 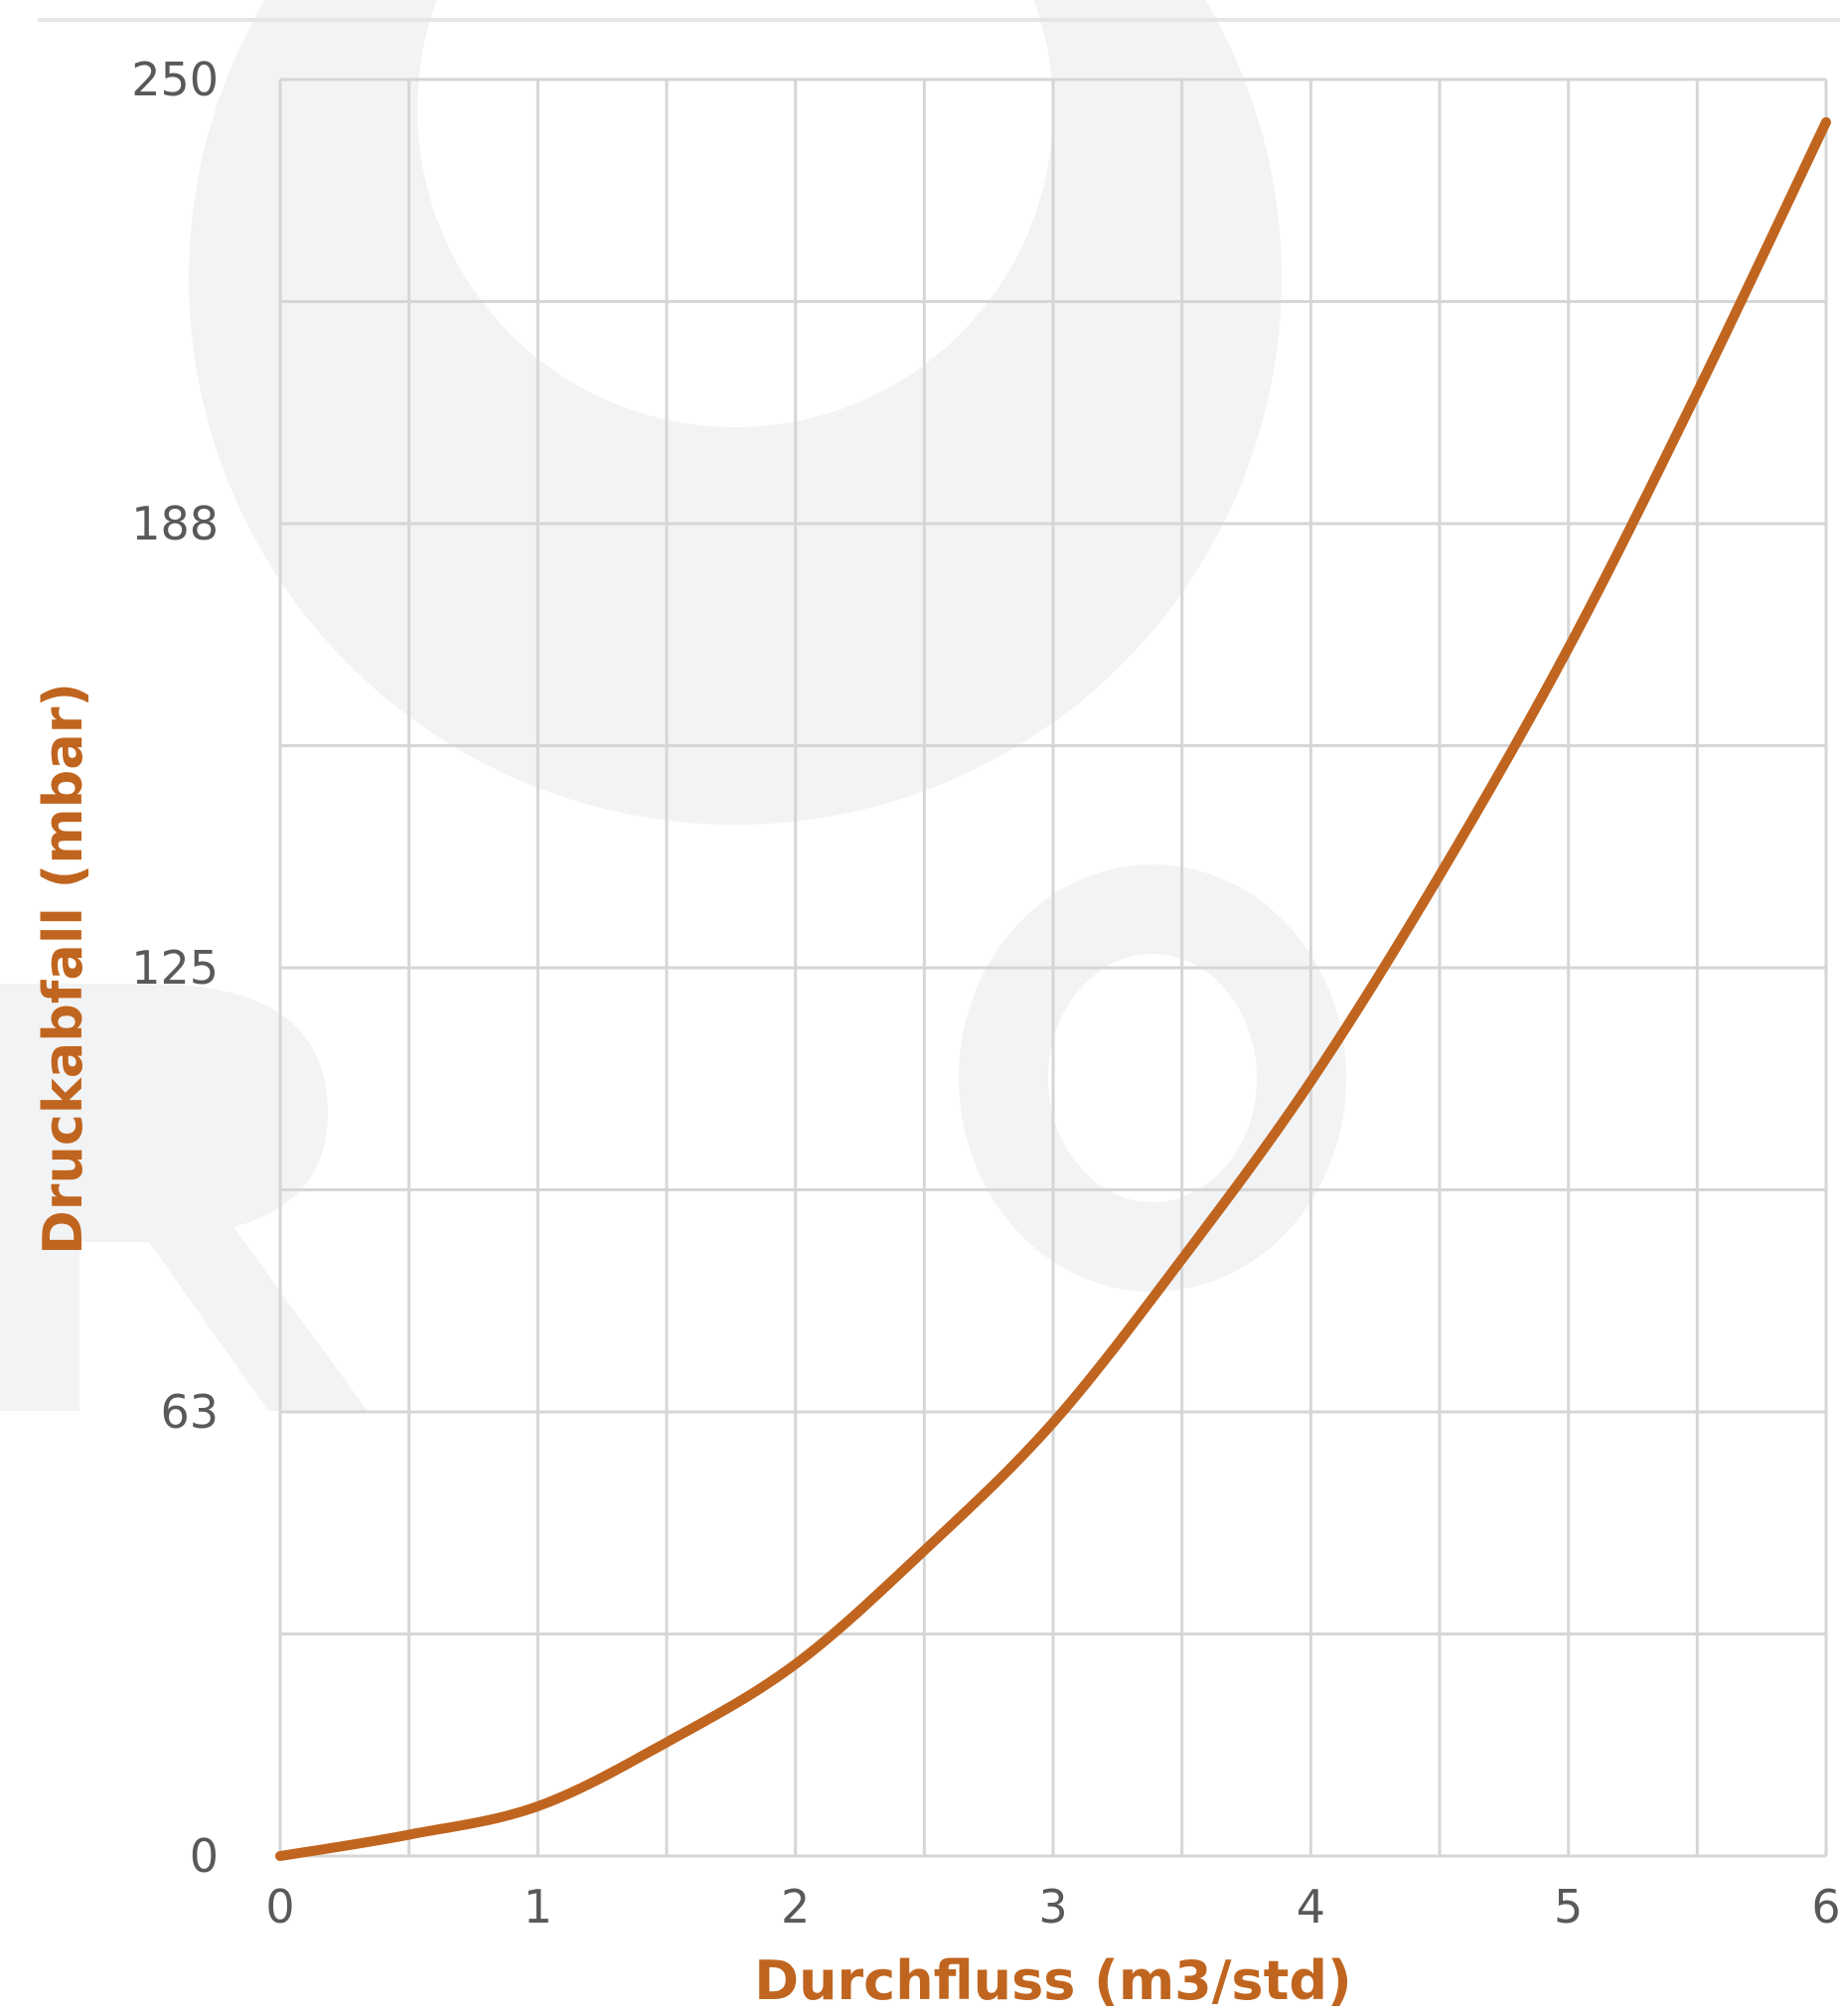 I want to click on watermark-letter-r, so click(x=184, y=1198).